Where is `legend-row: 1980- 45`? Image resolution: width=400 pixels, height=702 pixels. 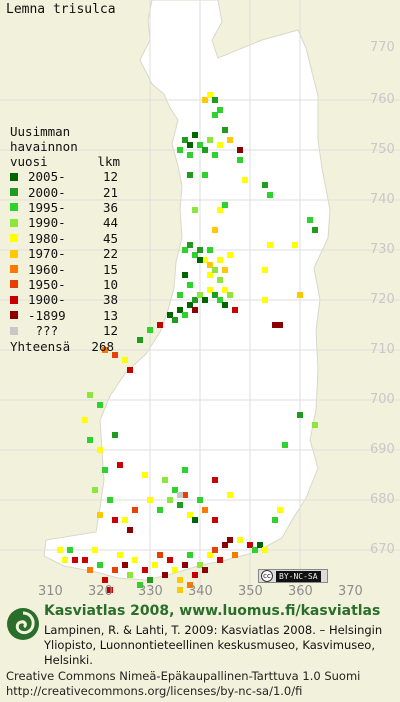 legend-row: 1980- 45 is located at coordinates (65, 238).